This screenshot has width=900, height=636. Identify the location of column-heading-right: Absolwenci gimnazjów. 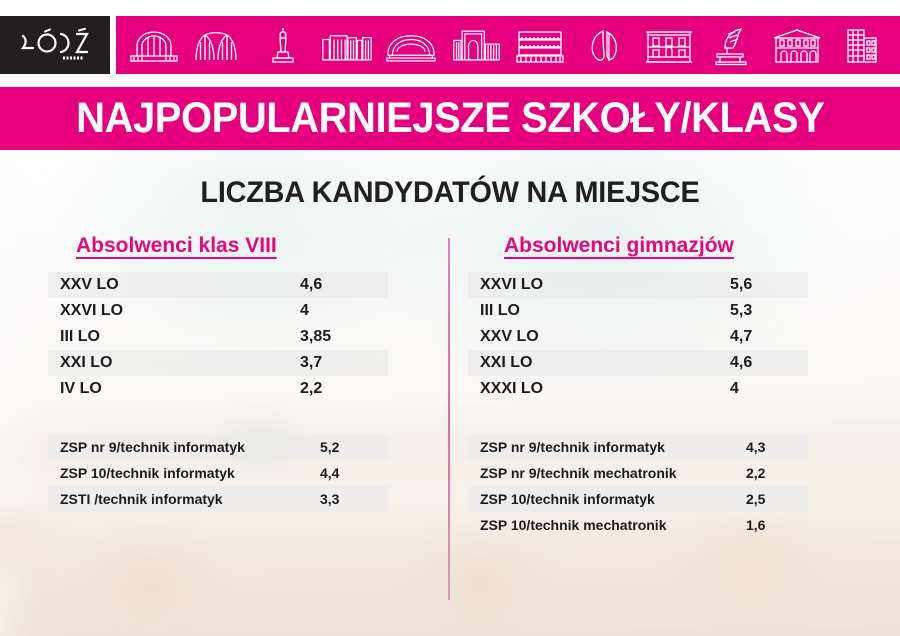
(619, 245).